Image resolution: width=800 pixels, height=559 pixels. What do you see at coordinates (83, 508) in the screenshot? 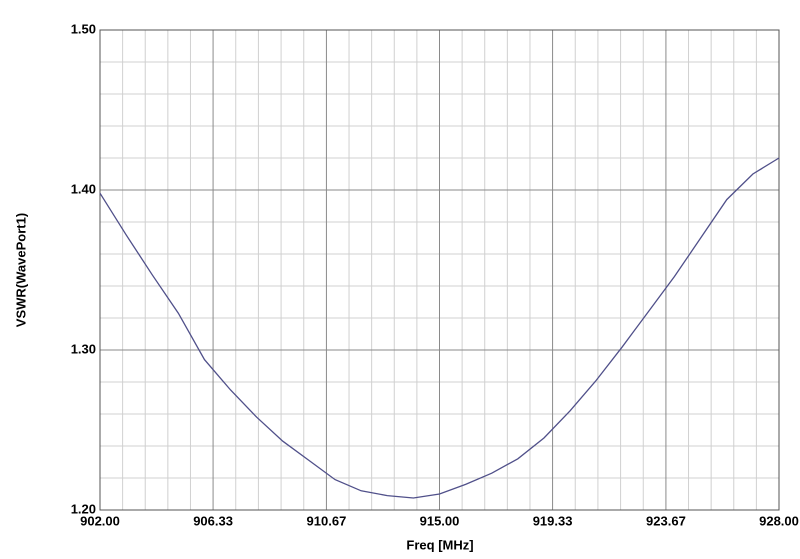
I see `y-tick-label: 1.20` at bounding box center [83, 508].